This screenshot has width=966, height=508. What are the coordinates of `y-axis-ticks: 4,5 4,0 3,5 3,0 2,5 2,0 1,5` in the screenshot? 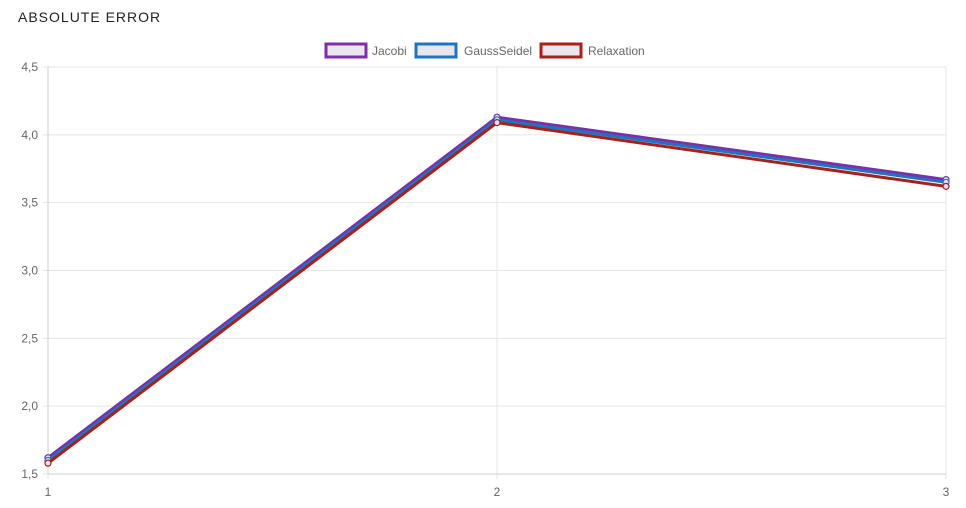 It's located at (29, 270).